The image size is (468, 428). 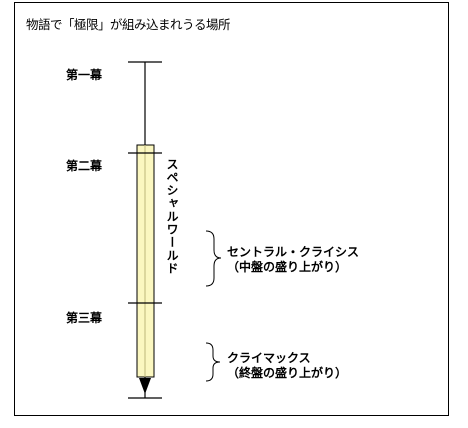 I want to click on climax-subtitle: （終盤の盛り上がり）, so click(x=287, y=373).